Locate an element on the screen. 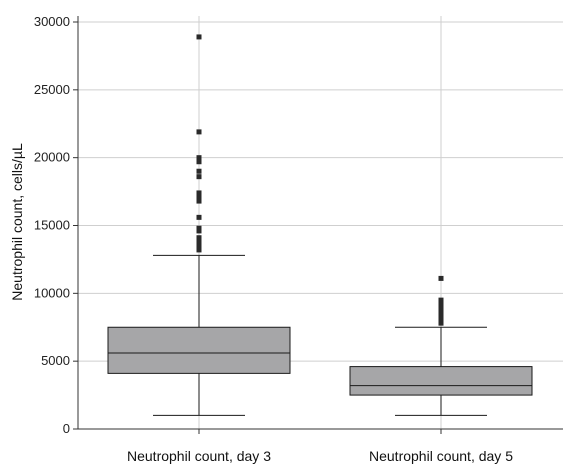 This screenshot has height=469, width=563. y-tick-label: 20000 is located at coordinates (52, 157).